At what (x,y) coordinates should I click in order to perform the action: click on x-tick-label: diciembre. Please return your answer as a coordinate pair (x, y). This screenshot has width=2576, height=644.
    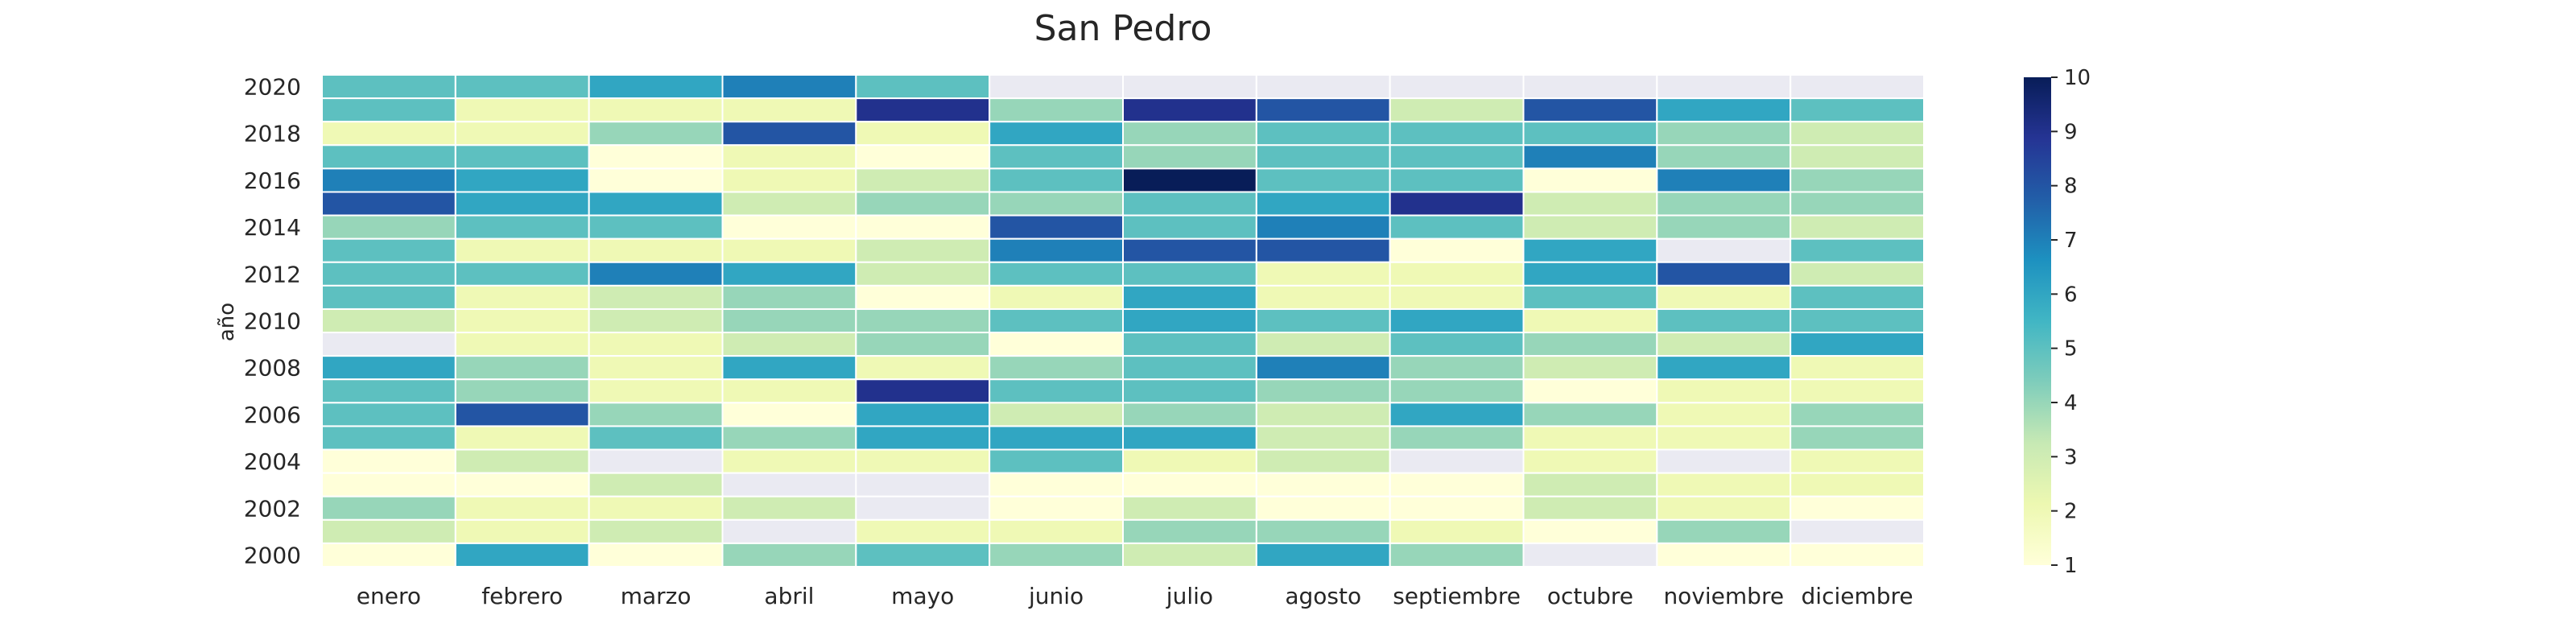
    Looking at the image, I should click on (1857, 596).